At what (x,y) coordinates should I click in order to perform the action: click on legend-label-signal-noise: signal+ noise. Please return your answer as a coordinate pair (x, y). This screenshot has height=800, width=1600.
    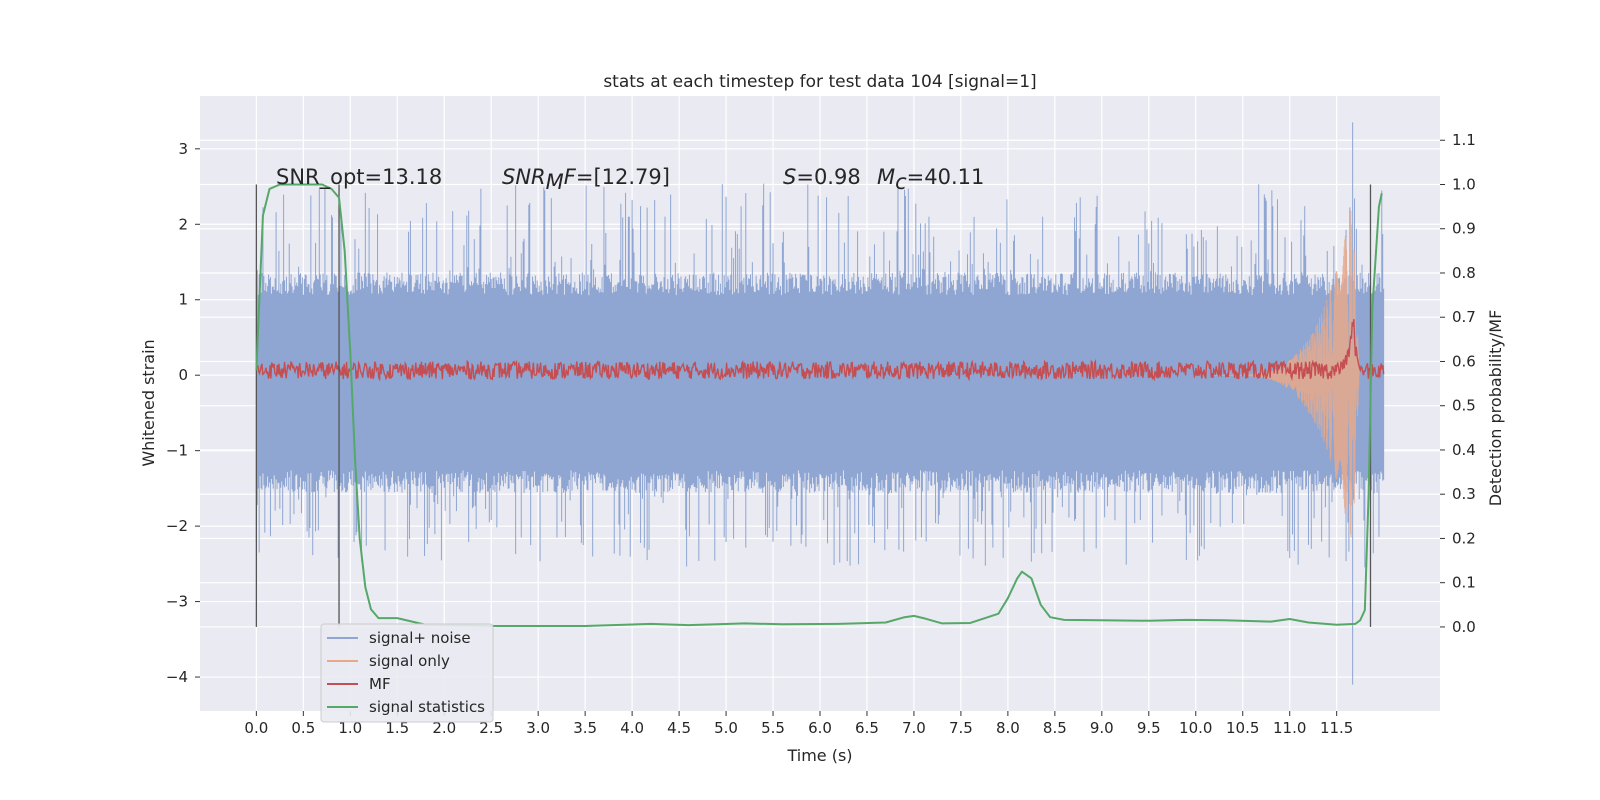
    Looking at the image, I should click on (420, 638).